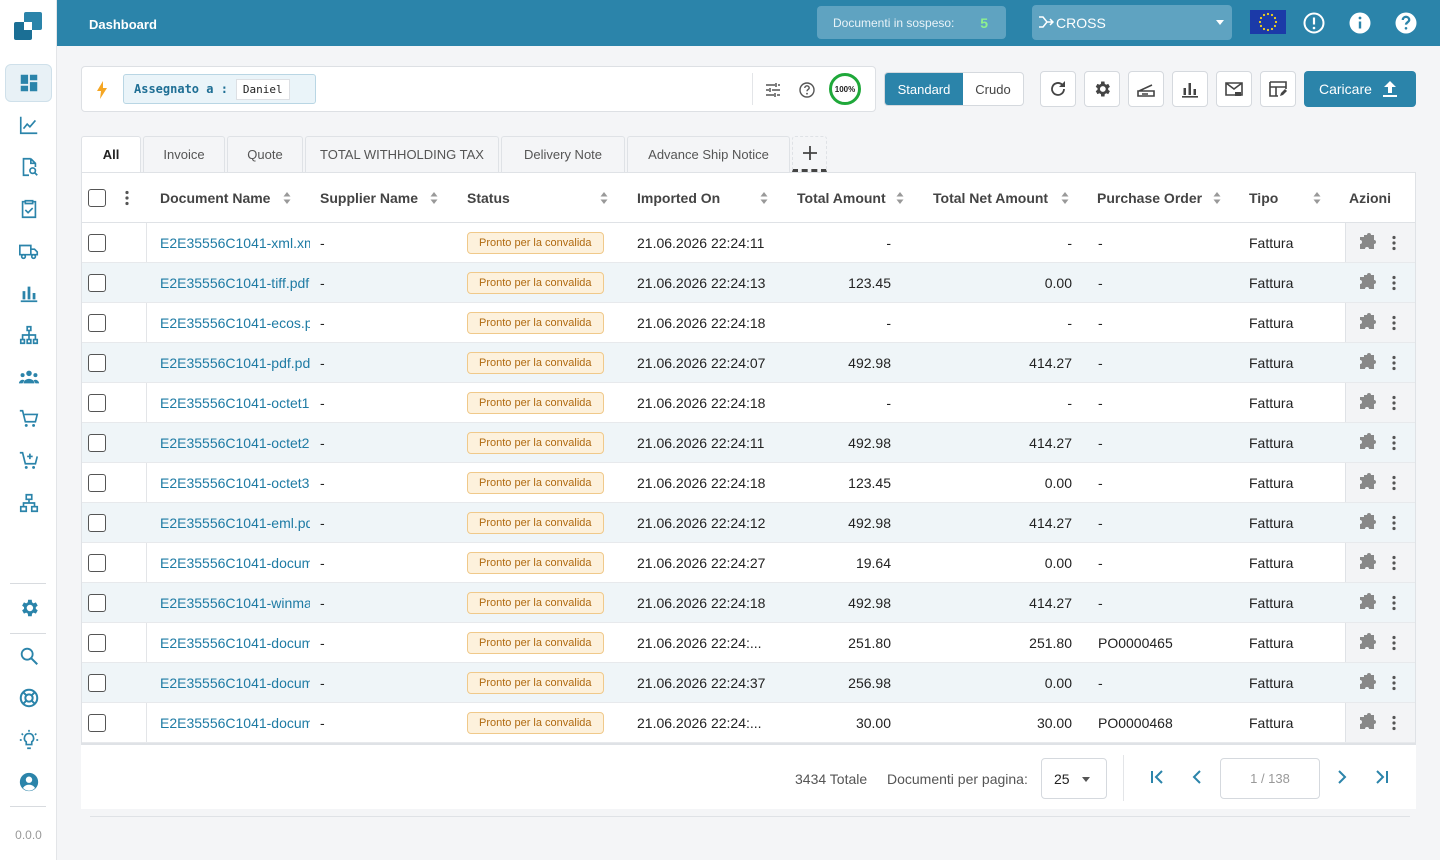 The image size is (1440, 860). Describe the element at coordinates (219, 89) in the screenshot. I see `assigned-filter-chip: Assegnato a : Daniel` at that location.